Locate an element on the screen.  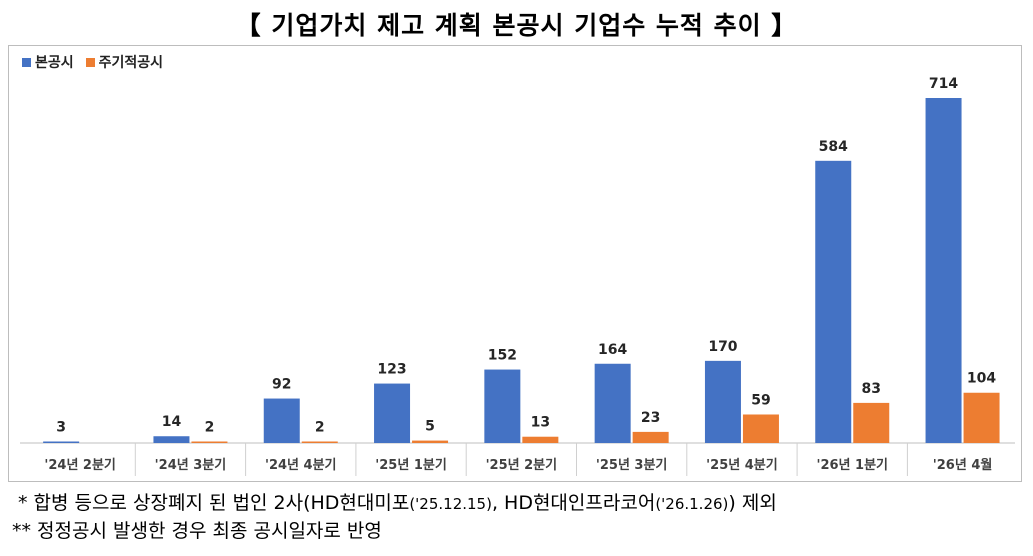
legend-item-periodic: 주기적공시 is located at coordinates (124, 62).